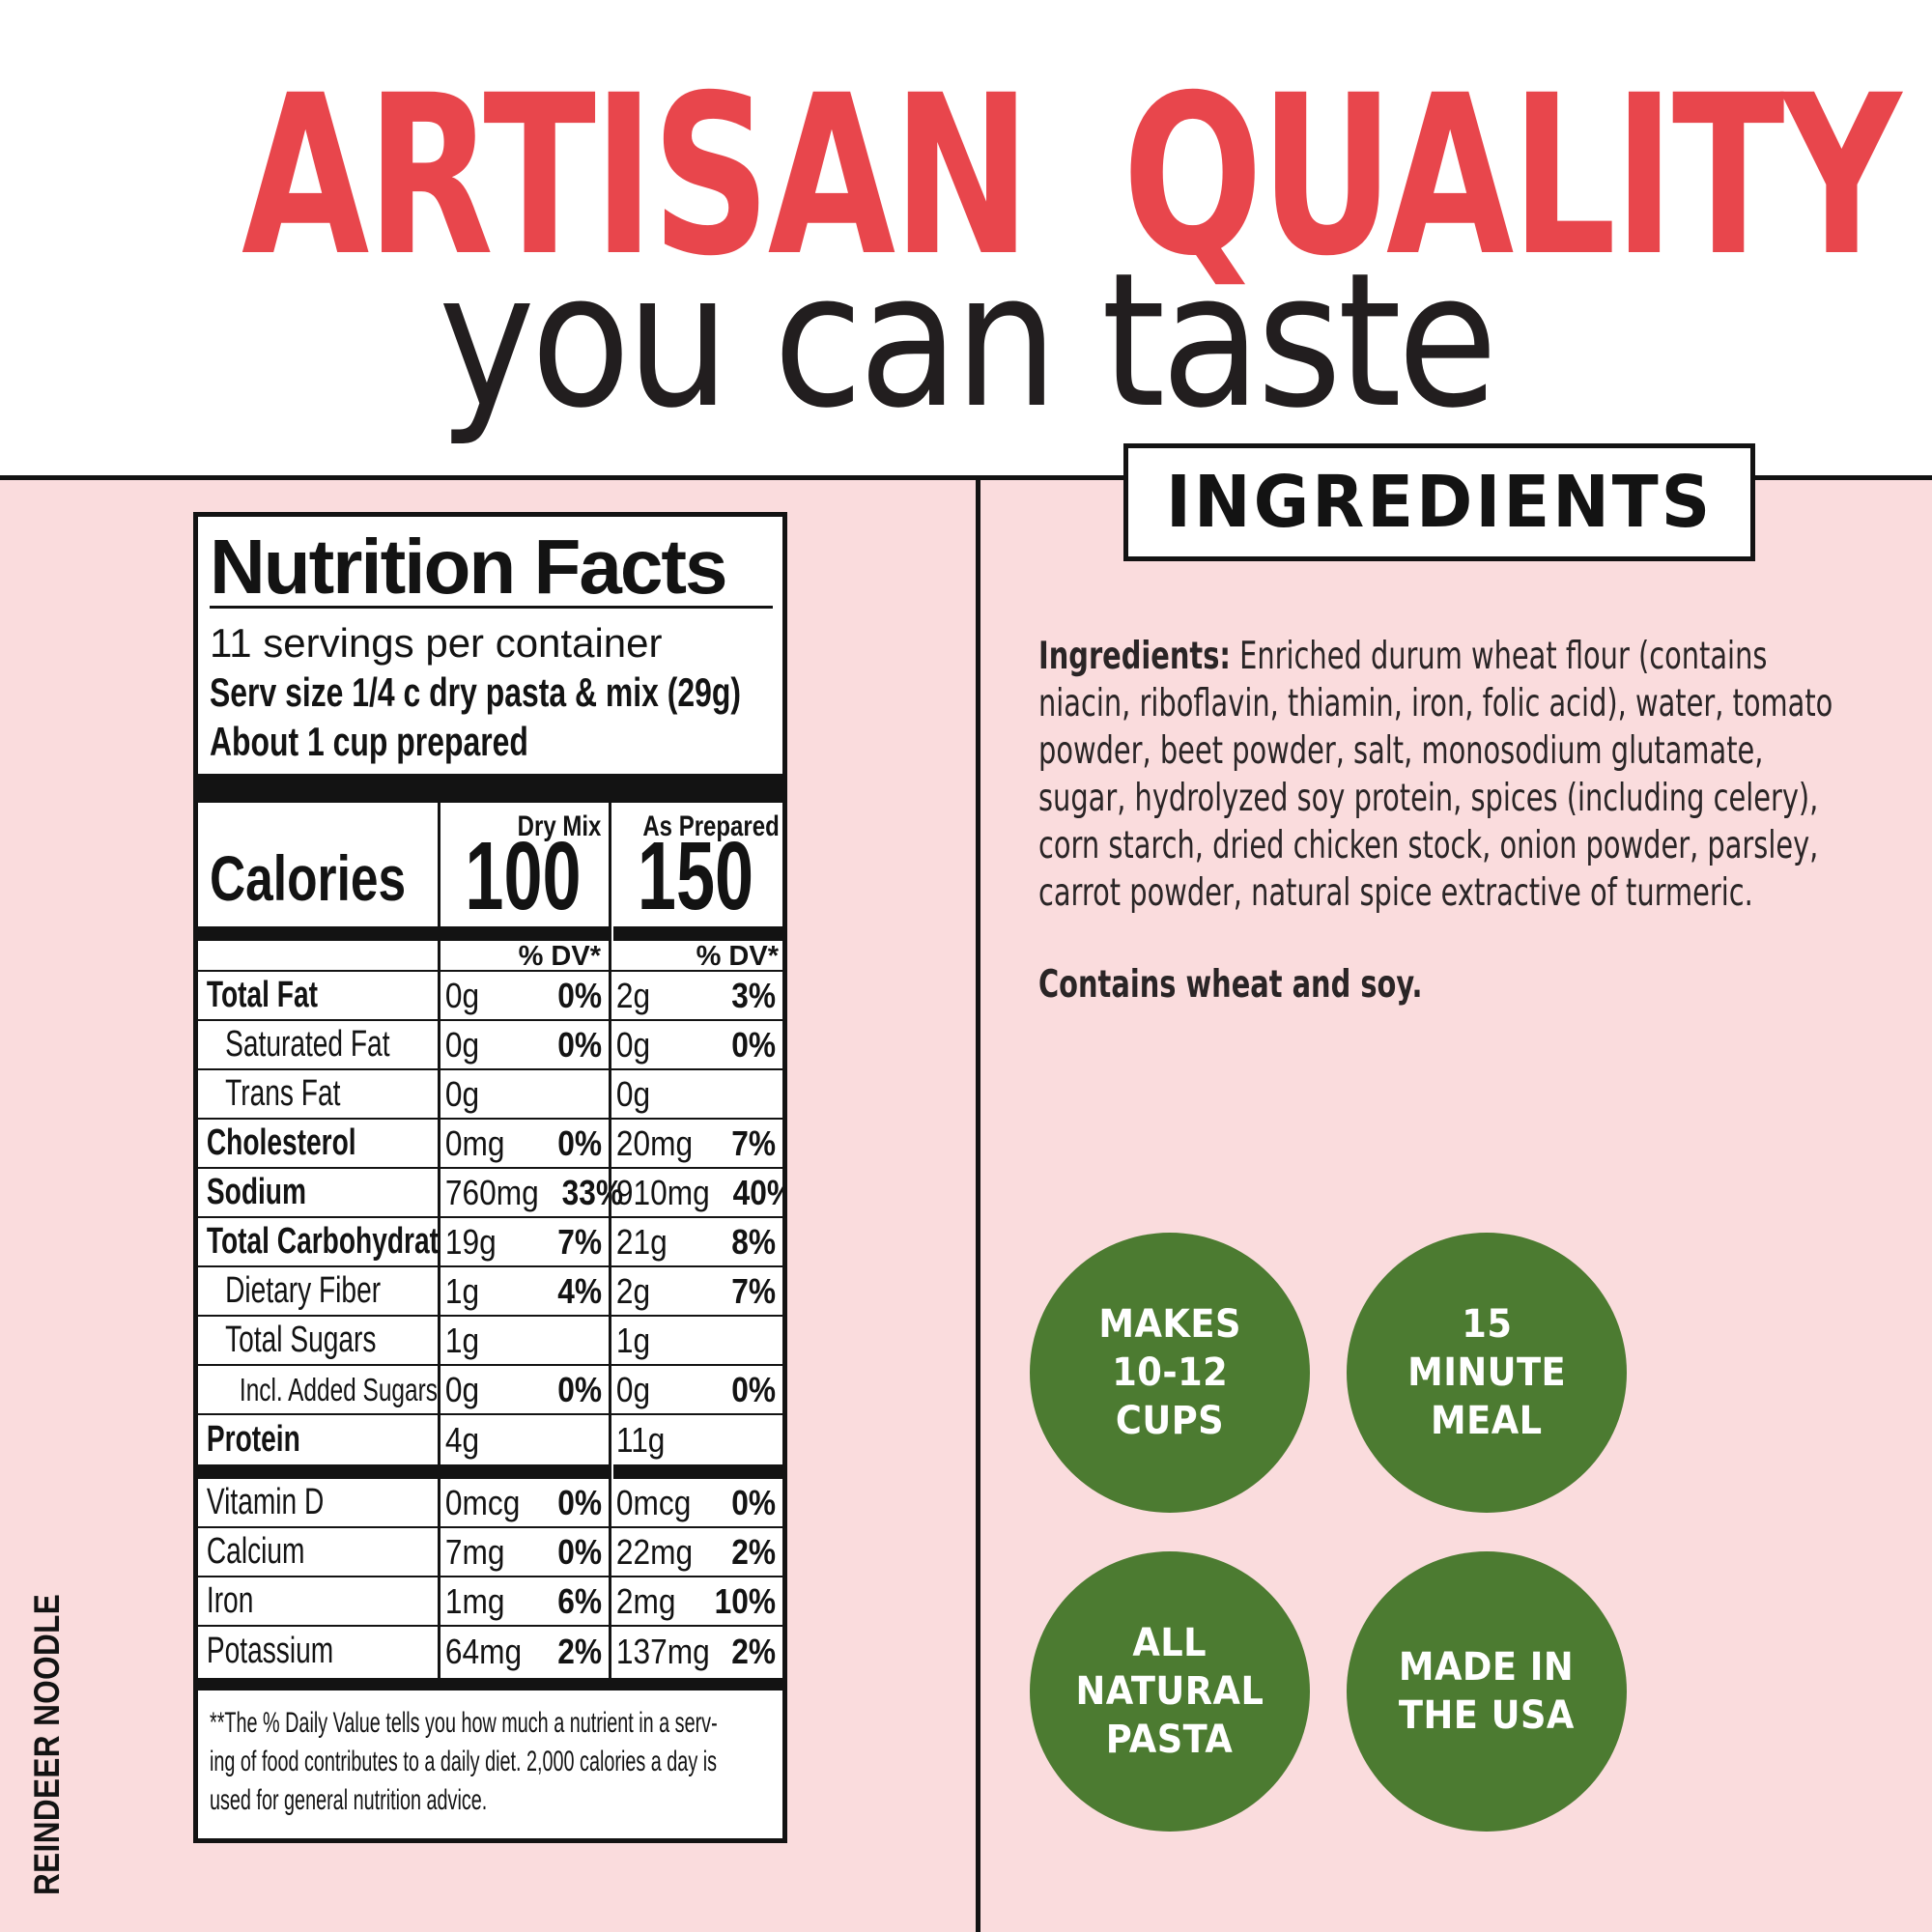  I want to click on dv-dry: 33%, so click(592, 1192).